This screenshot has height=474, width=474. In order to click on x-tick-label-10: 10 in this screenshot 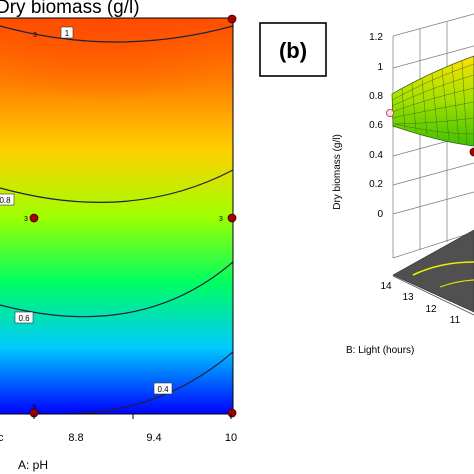, I will do `click(231, 438)`.